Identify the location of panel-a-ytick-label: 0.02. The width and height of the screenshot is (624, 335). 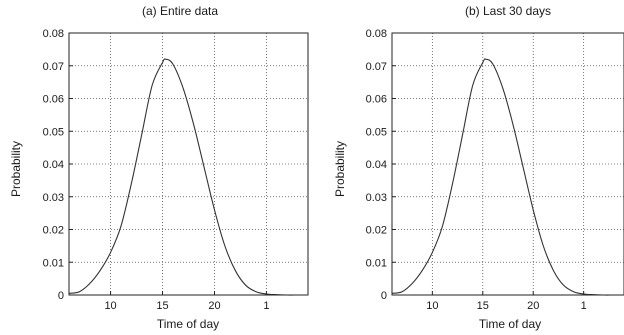
(53, 231).